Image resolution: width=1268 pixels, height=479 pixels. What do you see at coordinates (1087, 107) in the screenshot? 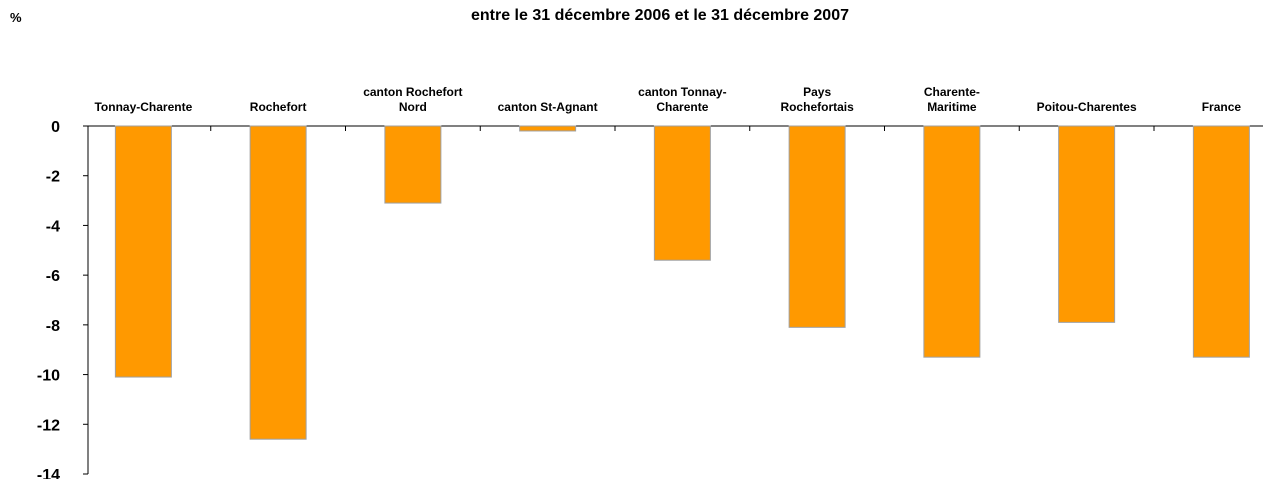
I see `x-tick-label: Poitou-Charentes` at bounding box center [1087, 107].